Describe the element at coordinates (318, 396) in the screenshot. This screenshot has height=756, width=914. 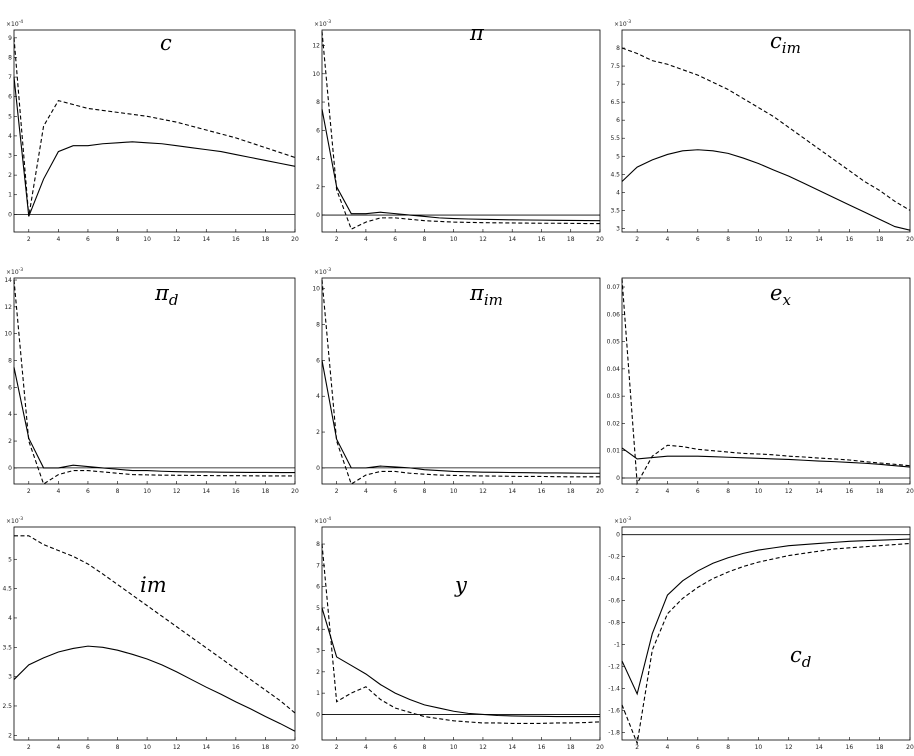
I see `y-tick-label: 4` at that location.